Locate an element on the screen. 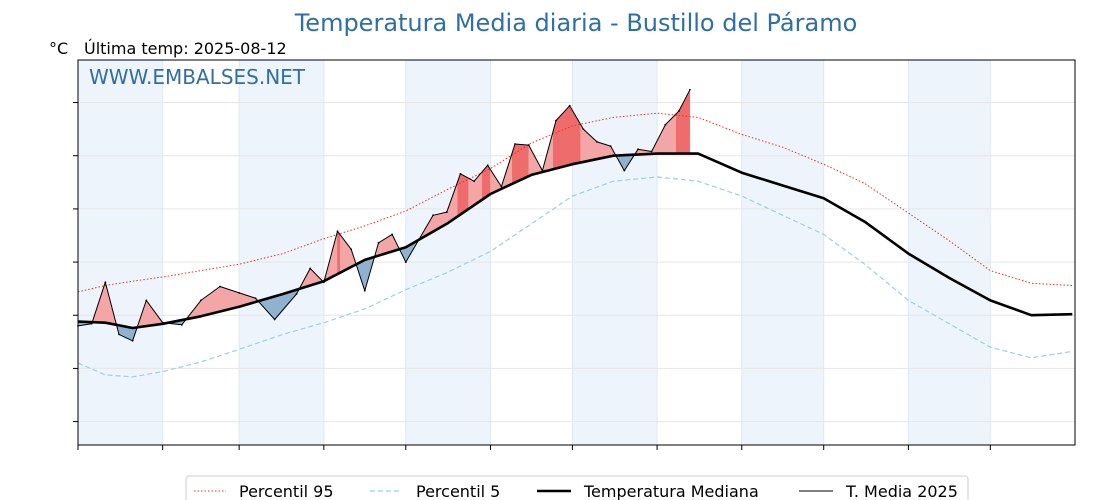 The image size is (1120, 500). y-axis-ticks is located at coordinates (75, 262).